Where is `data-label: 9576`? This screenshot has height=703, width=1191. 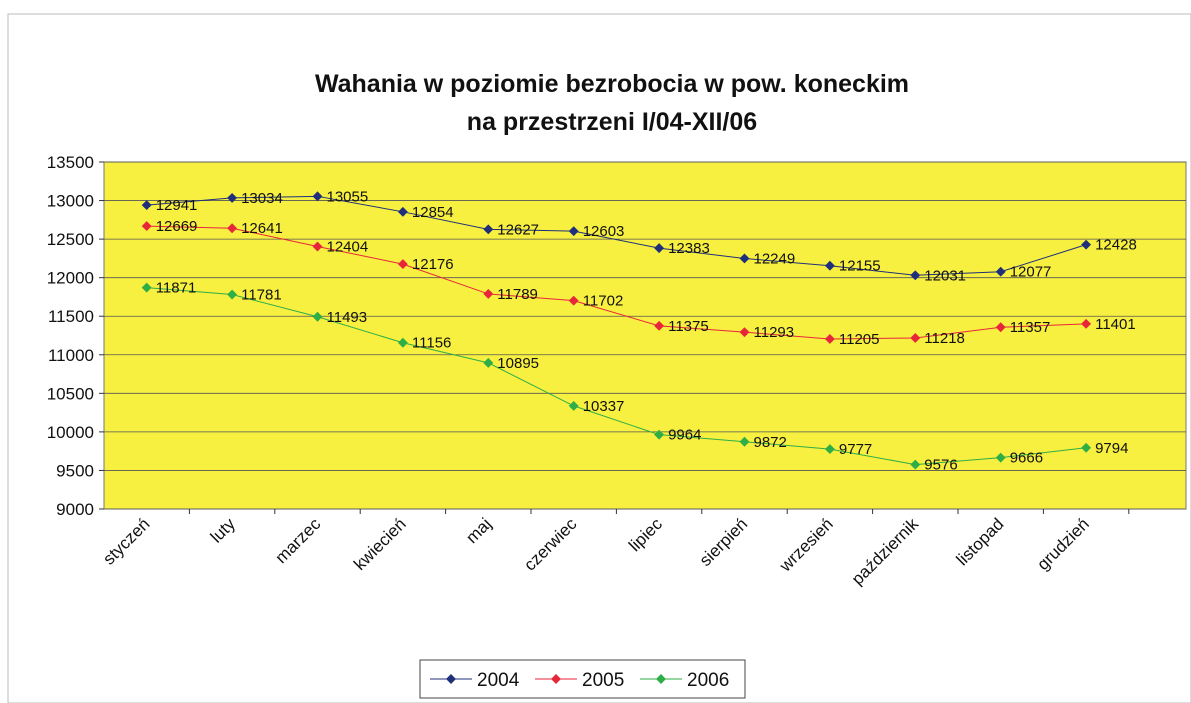 data-label: 9576 is located at coordinates (940, 465).